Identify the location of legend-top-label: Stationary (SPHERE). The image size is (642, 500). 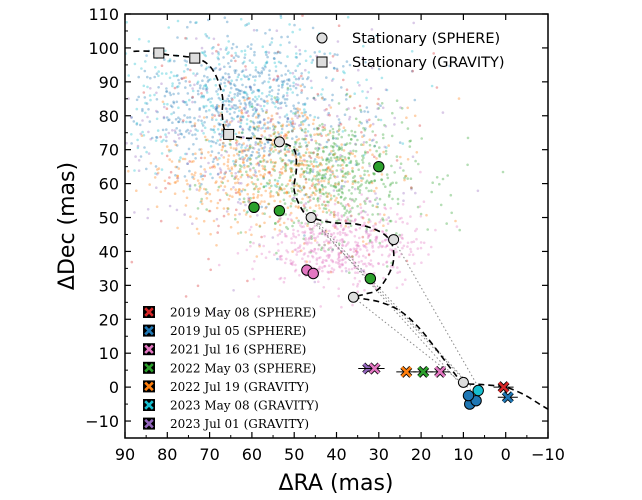
(426, 39).